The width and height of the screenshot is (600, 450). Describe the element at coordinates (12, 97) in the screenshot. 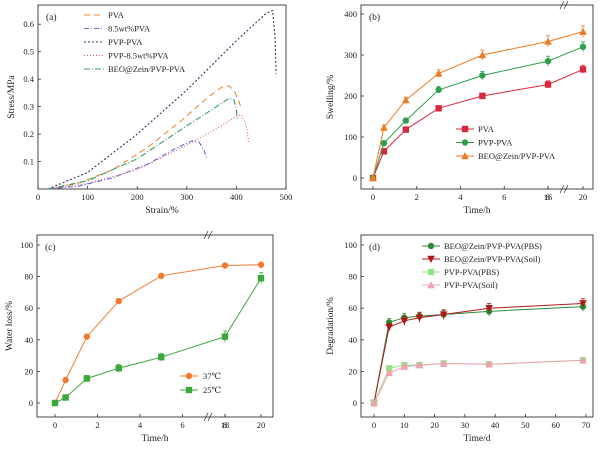

I see `y-axis-label: Stress/MPa` at that location.